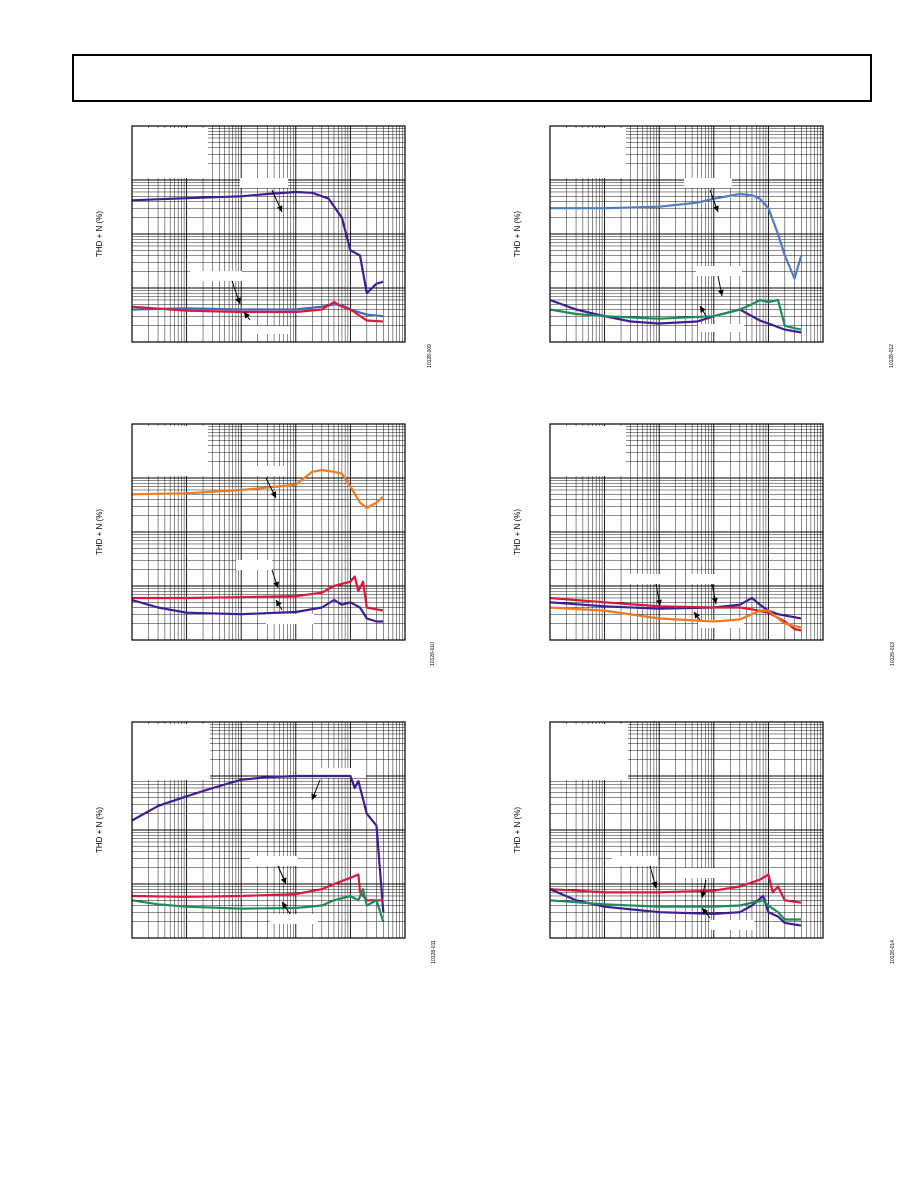 This screenshot has height=1188, width=918. I want to click on figure-id: 10128-010, so click(433, 654).